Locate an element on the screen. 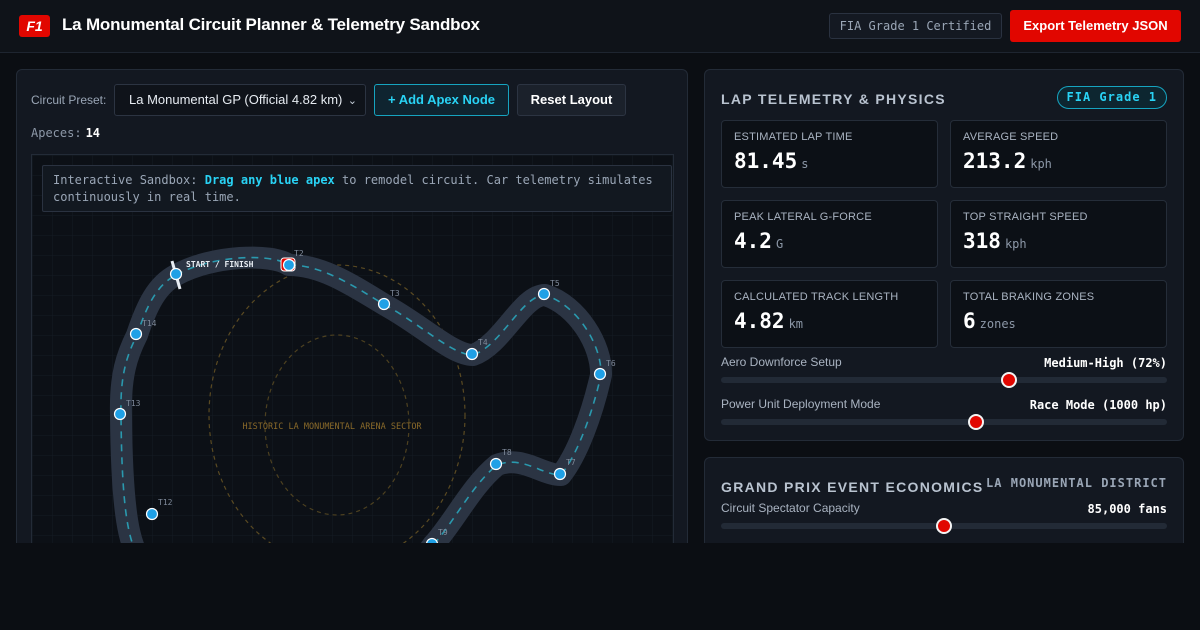  turn-label-t9: T9 is located at coordinates (443, 532).